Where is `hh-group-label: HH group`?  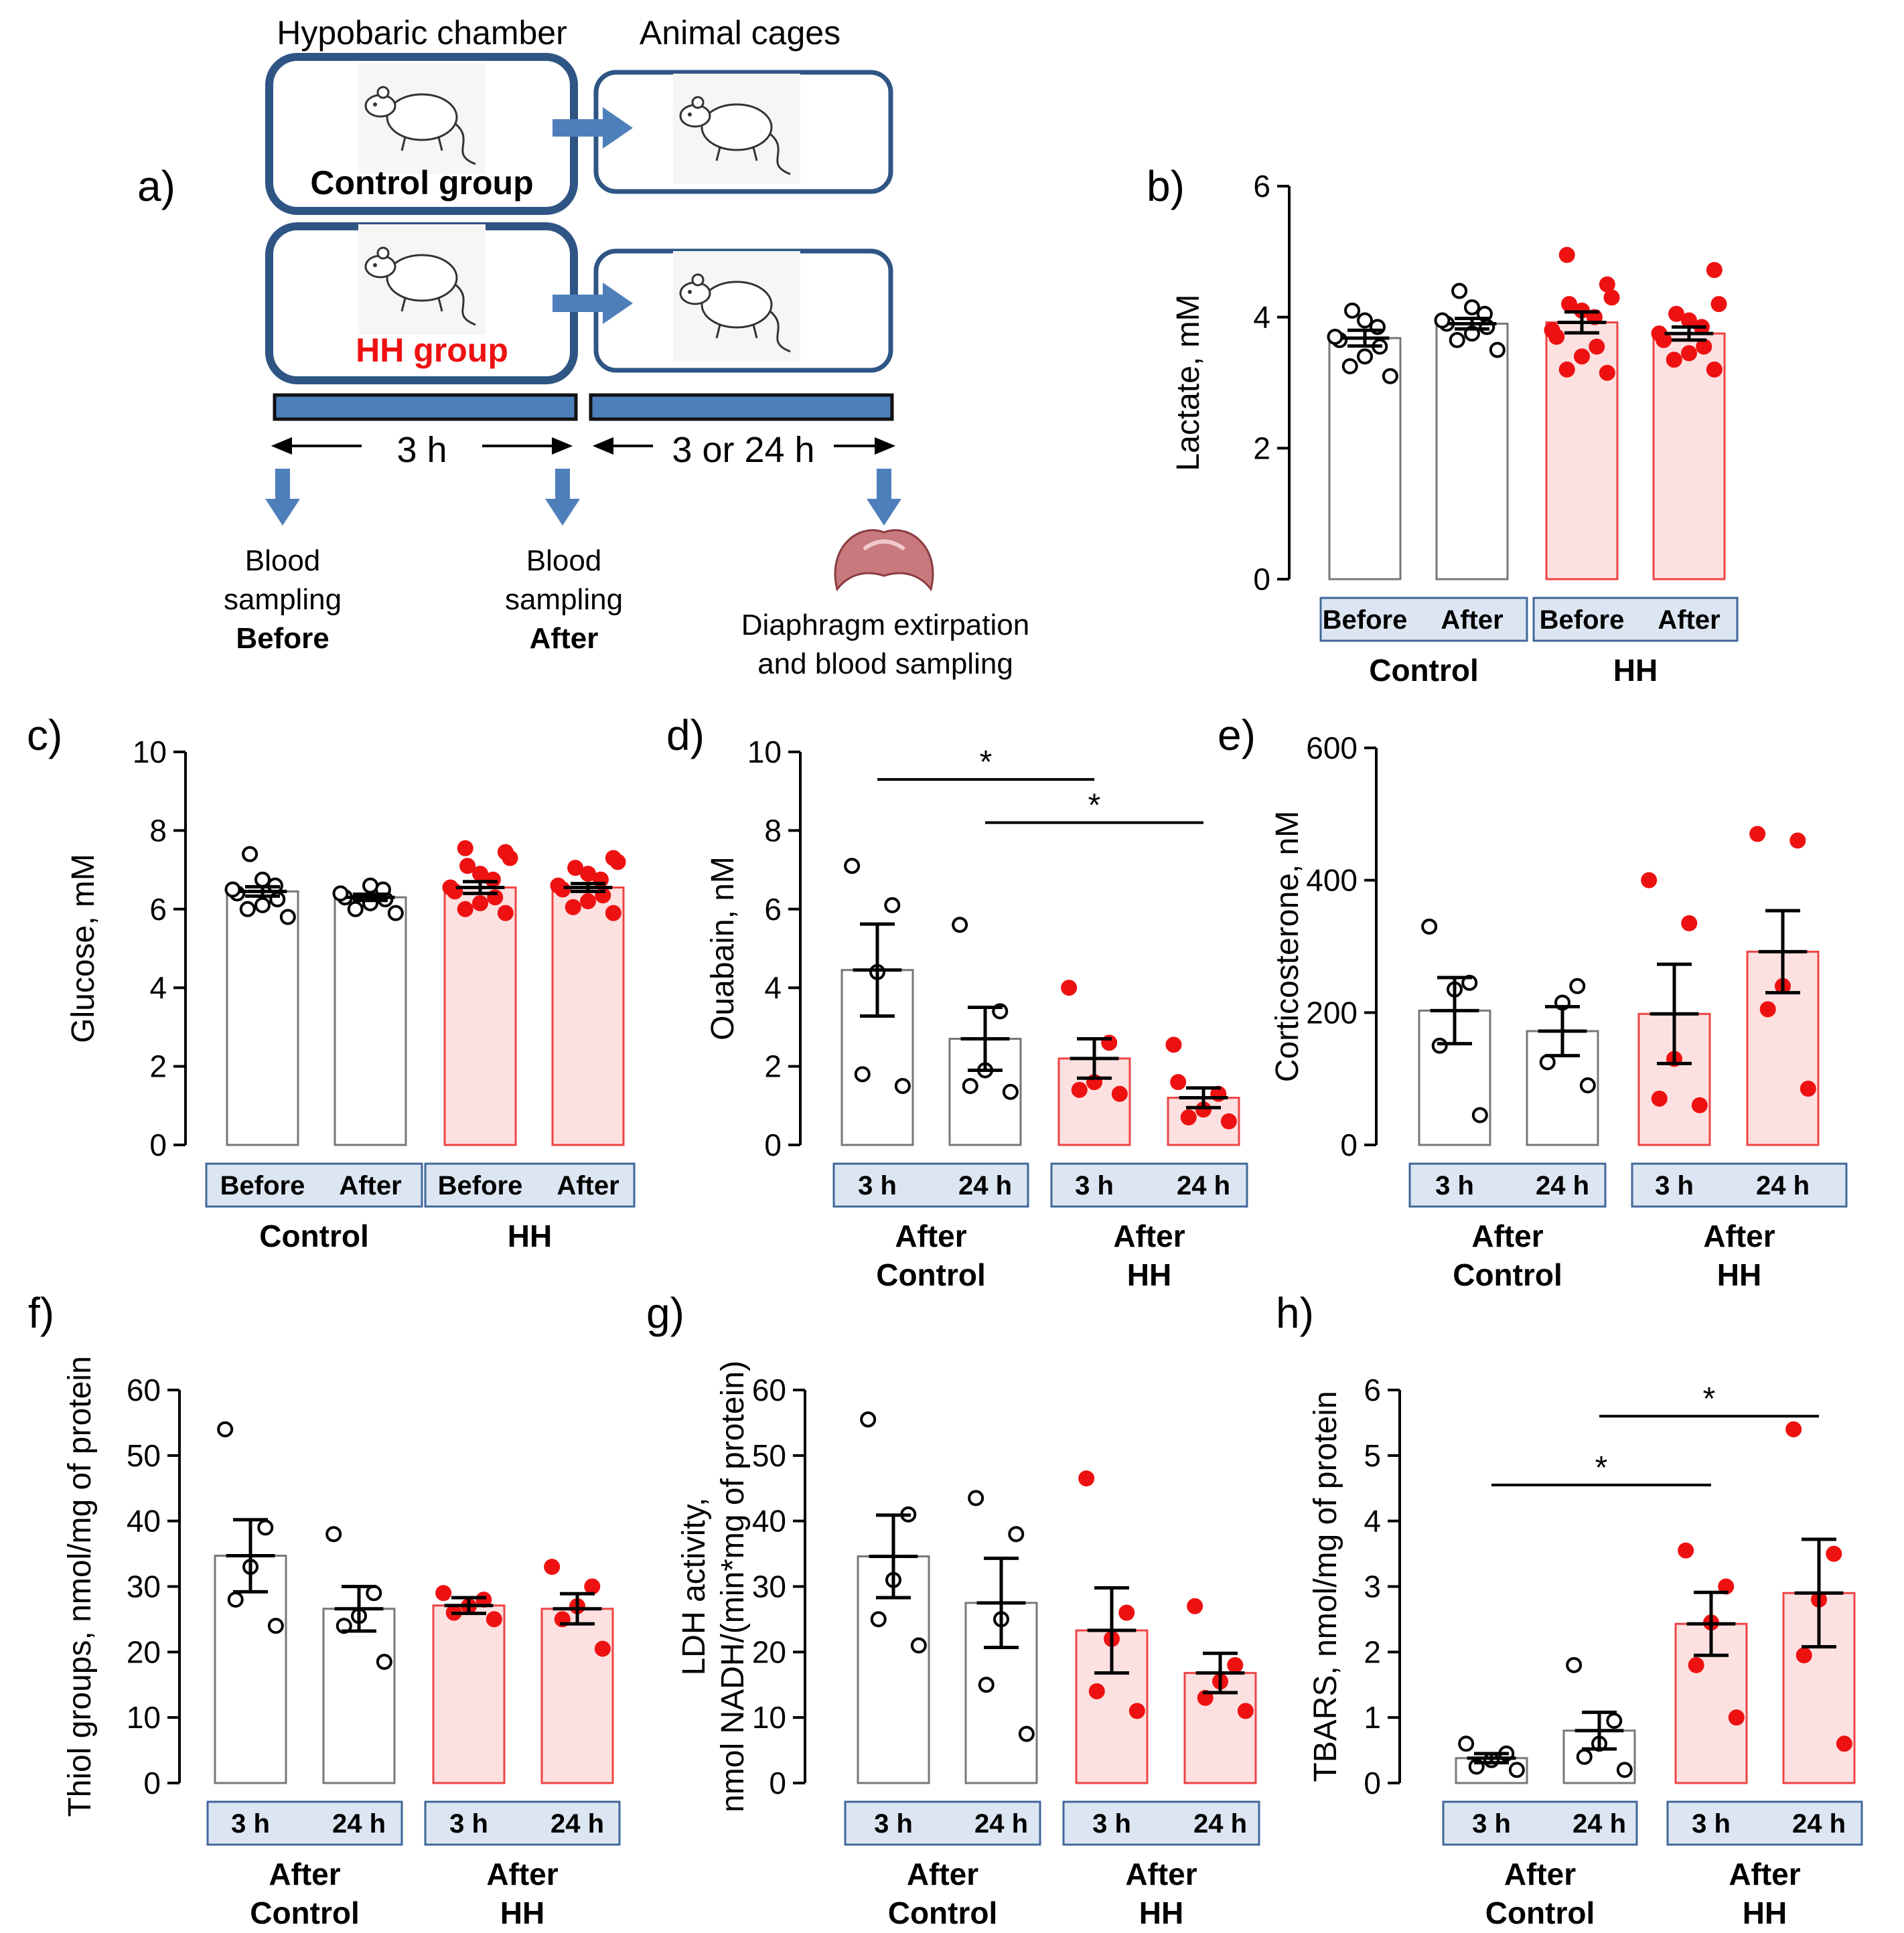 hh-group-label: HH group is located at coordinates (432, 350).